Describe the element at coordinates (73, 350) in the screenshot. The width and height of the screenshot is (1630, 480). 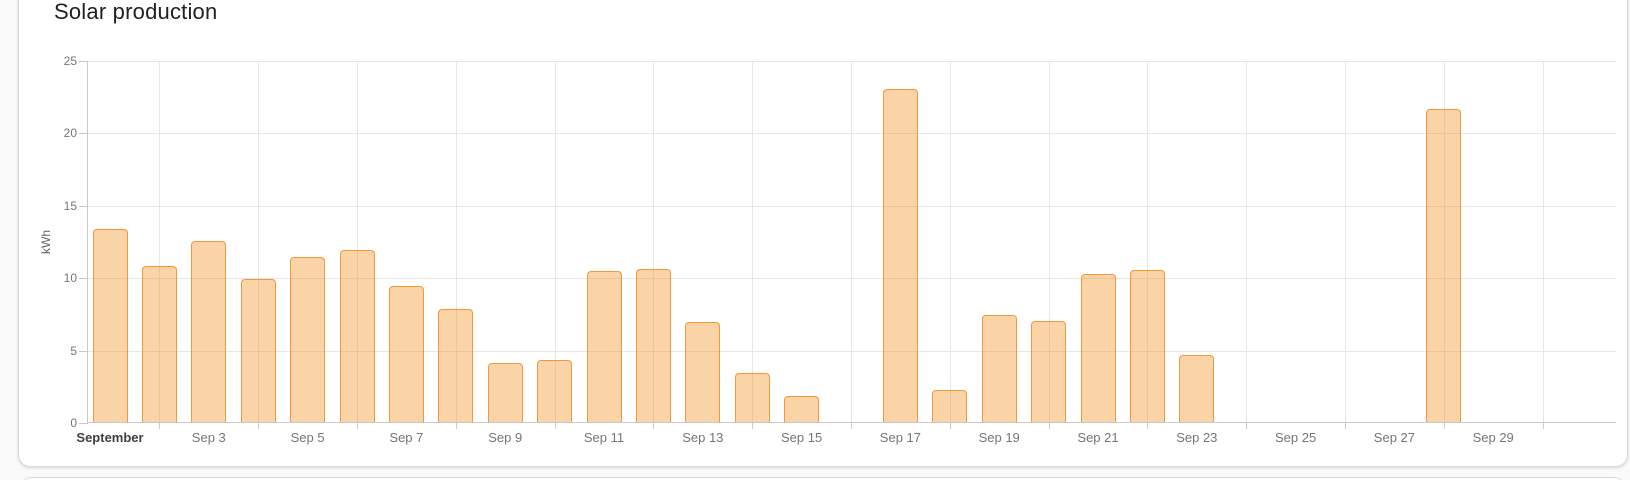
I see `y-tick-label-5: 5` at that location.